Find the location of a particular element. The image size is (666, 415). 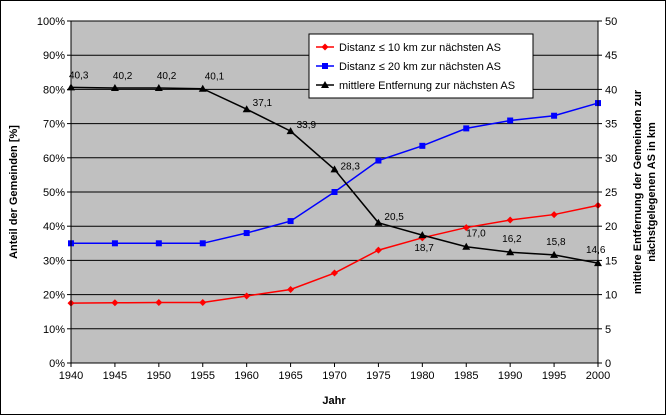

x-tick-label: 1970 is located at coordinates (334, 376).